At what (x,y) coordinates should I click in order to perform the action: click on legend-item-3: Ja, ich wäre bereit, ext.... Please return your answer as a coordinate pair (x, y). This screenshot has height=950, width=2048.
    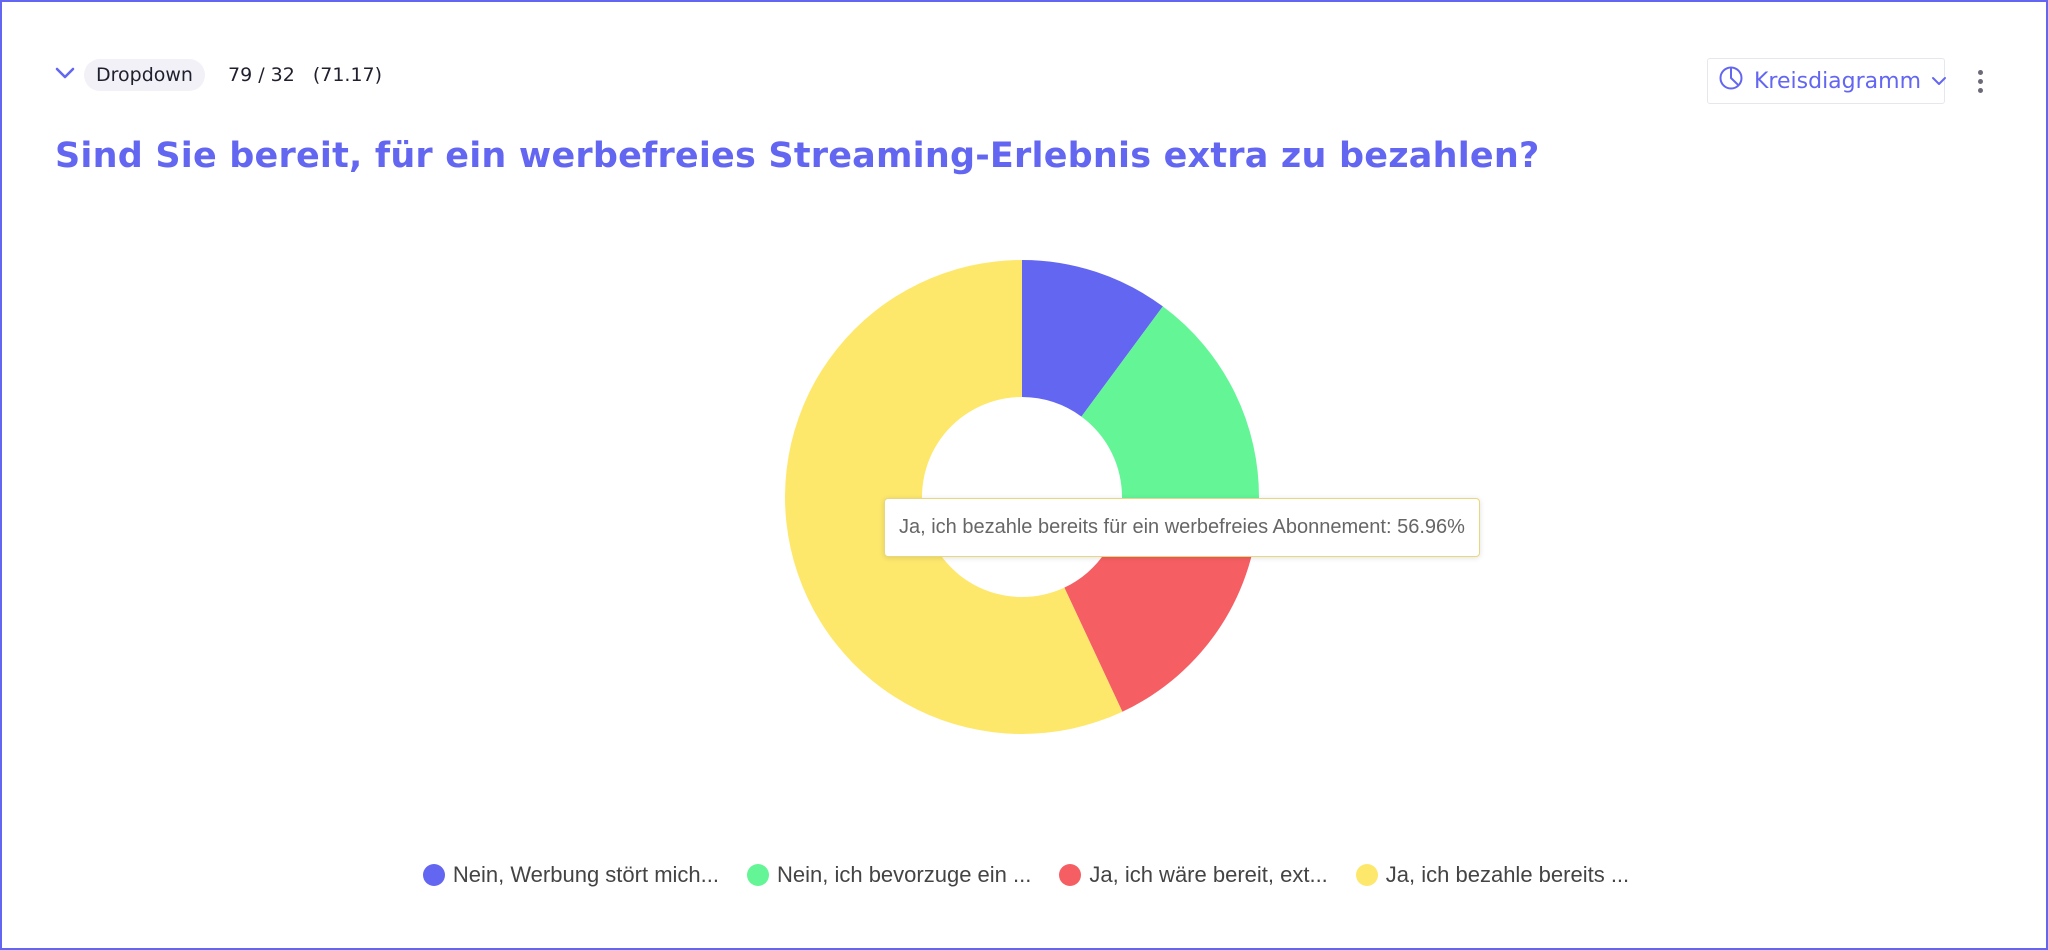
    Looking at the image, I should click on (1193, 875).